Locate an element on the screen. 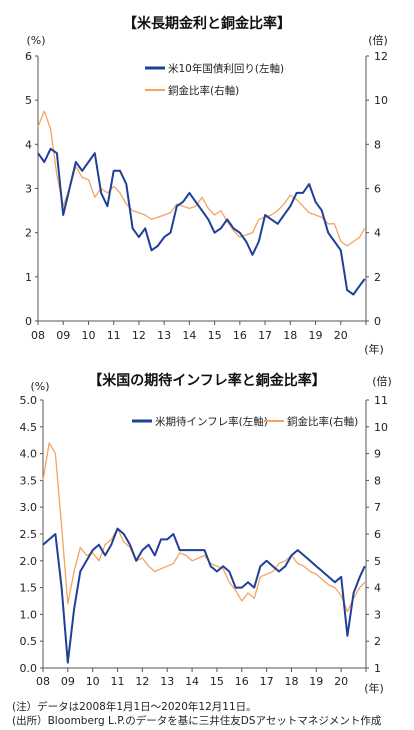 Image resolution: width=414 pixels, height=730 pixels. left-tick-label: 1 is located at coordinates (28, 277).